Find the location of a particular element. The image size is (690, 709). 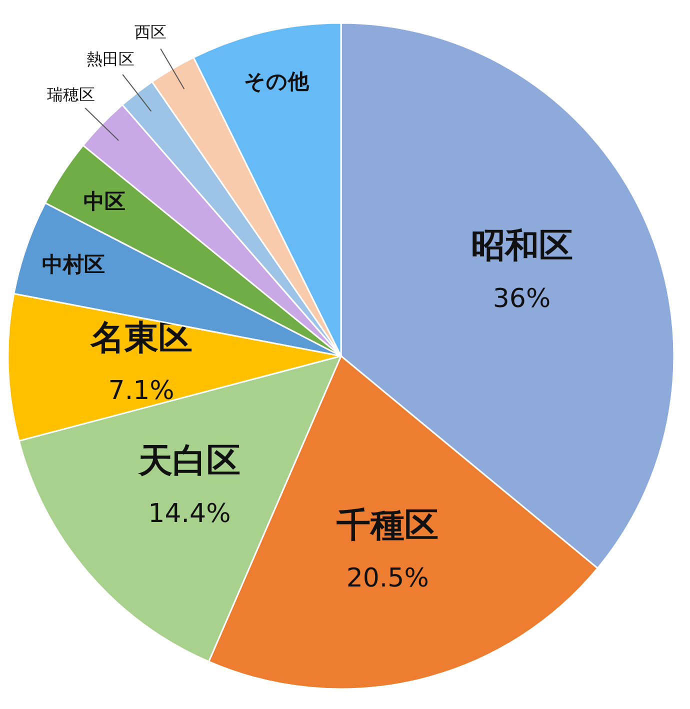

slice-label: 千種区 is located at coordinates (387, 525).